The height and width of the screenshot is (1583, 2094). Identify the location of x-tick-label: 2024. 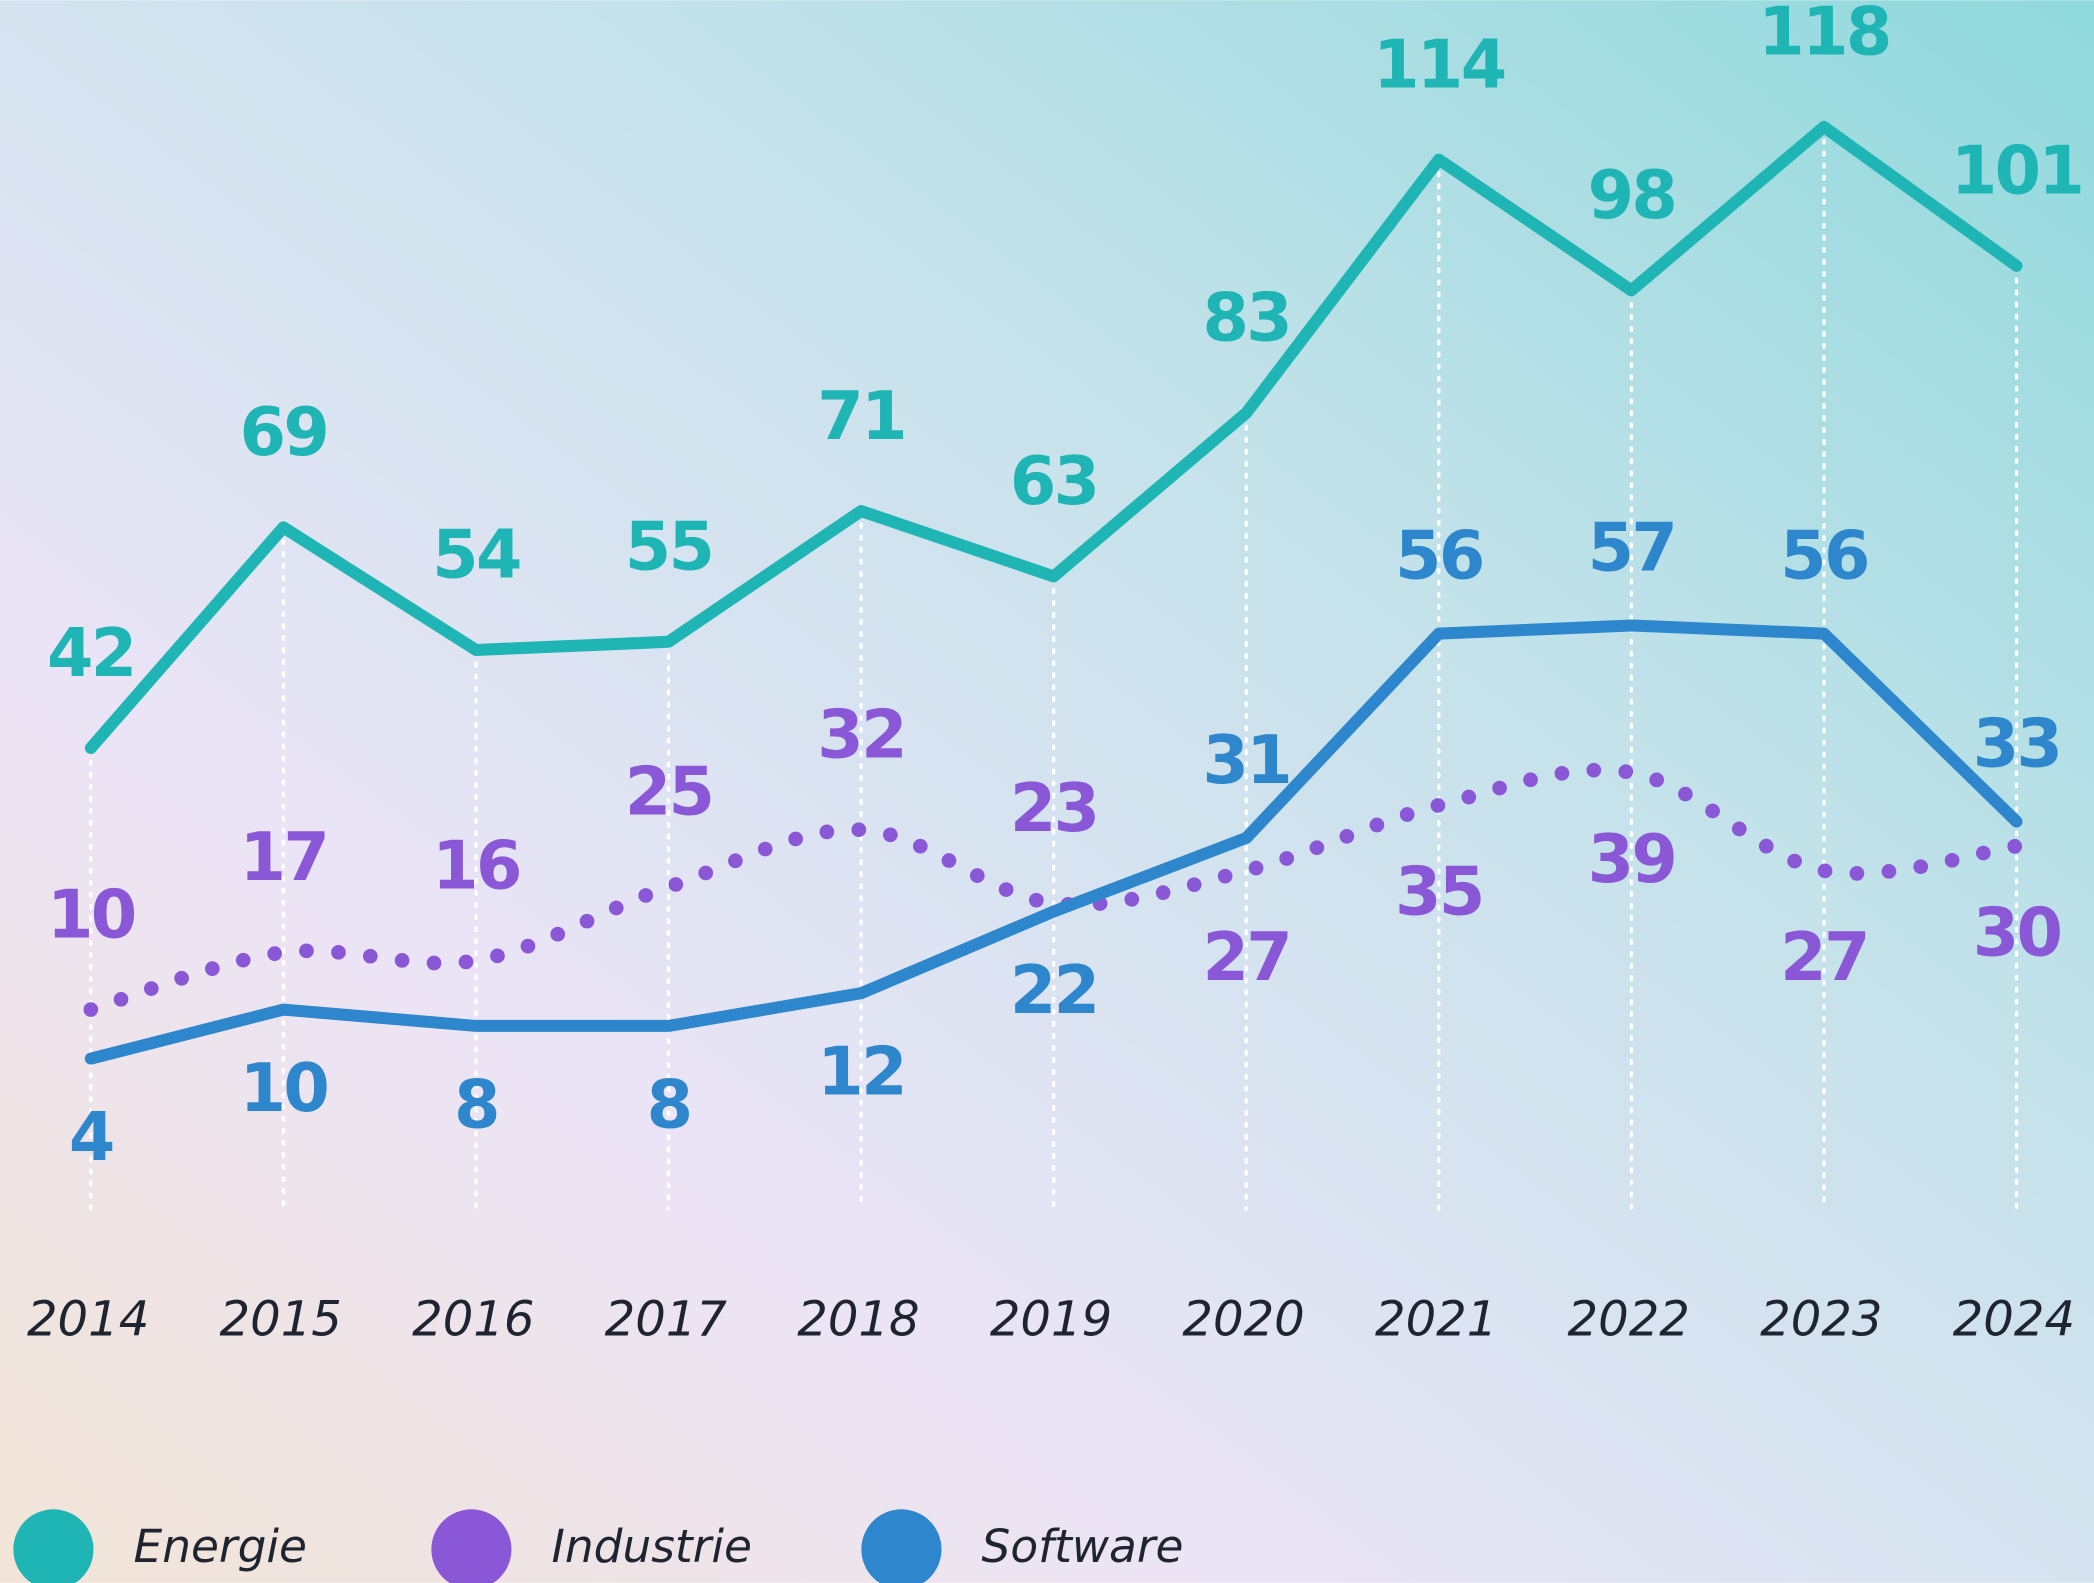
(2014, 1319).